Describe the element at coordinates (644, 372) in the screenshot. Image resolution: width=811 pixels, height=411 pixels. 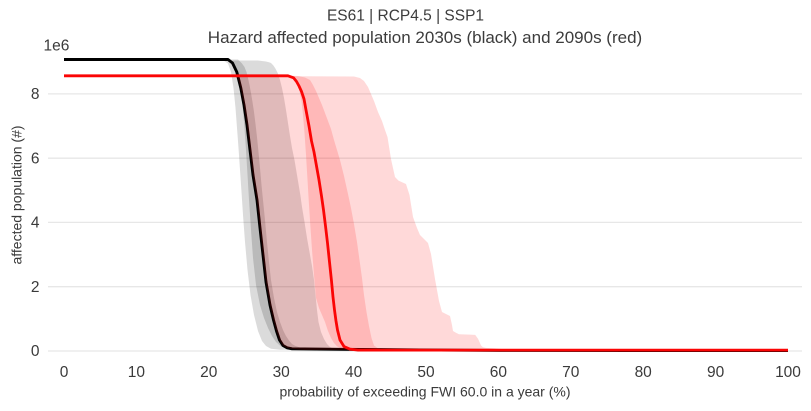
I see `svg-text: 80` at that location.